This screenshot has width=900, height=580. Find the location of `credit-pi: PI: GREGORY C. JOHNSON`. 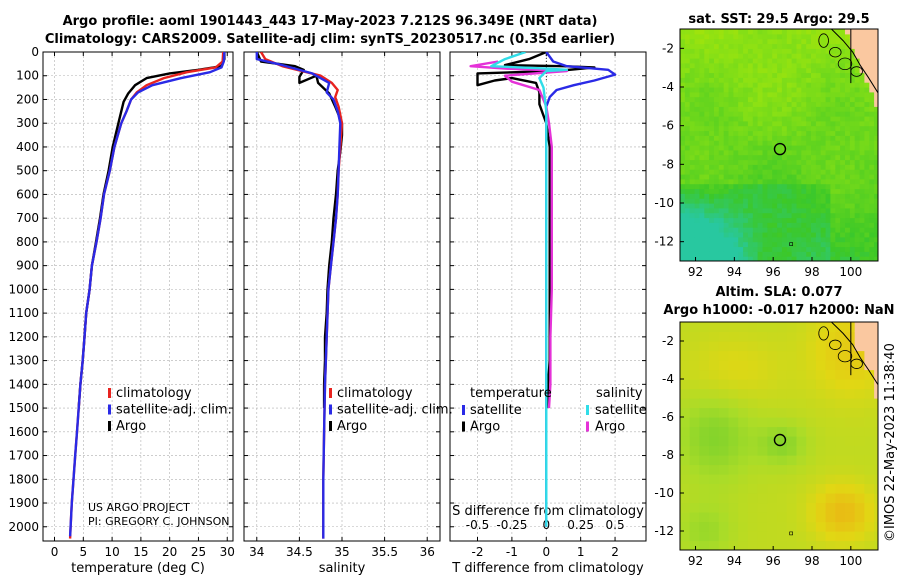

credit-pi: PI: GREGORY C. JOHNSON is located at coordinates (158, 521).